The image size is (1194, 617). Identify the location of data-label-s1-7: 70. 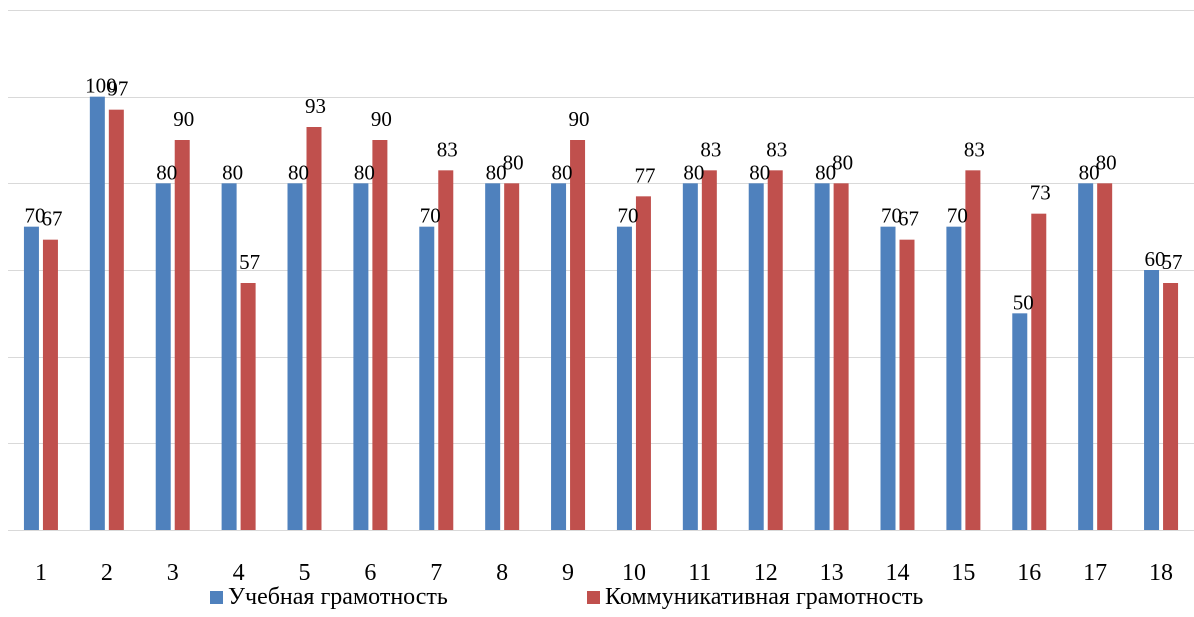
(430, 216).